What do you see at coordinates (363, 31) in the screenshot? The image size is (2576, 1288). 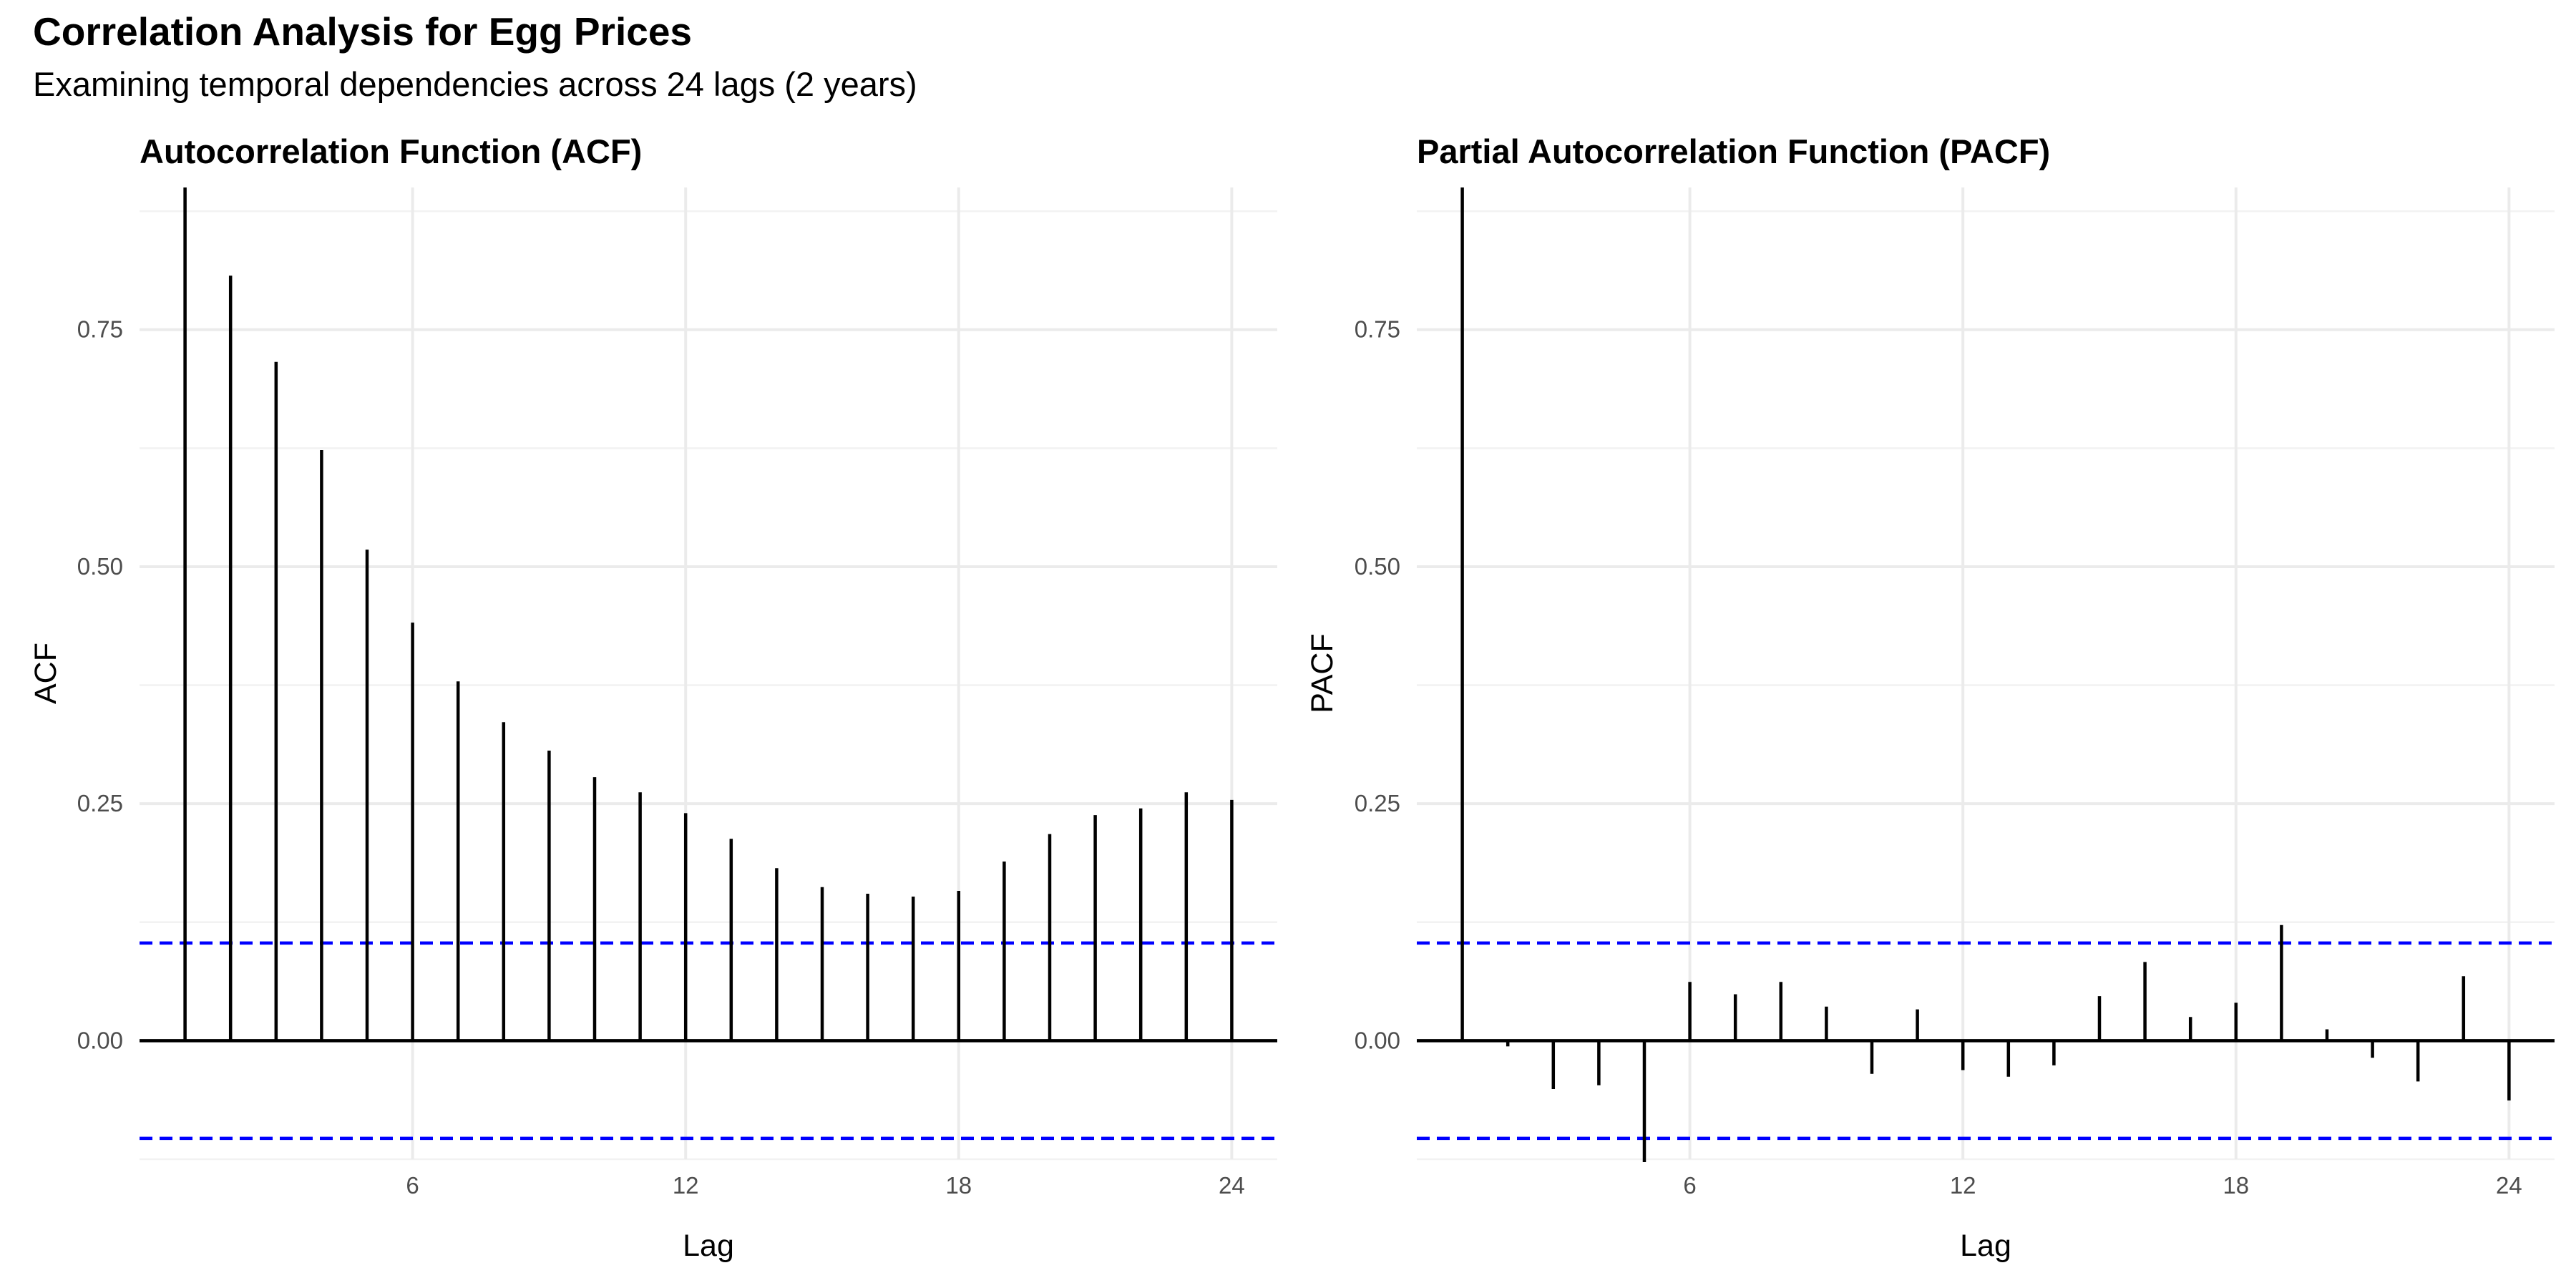 I see `chart-title: Correlation Analysis for Egg Prices` at bounding box center [363, 31].